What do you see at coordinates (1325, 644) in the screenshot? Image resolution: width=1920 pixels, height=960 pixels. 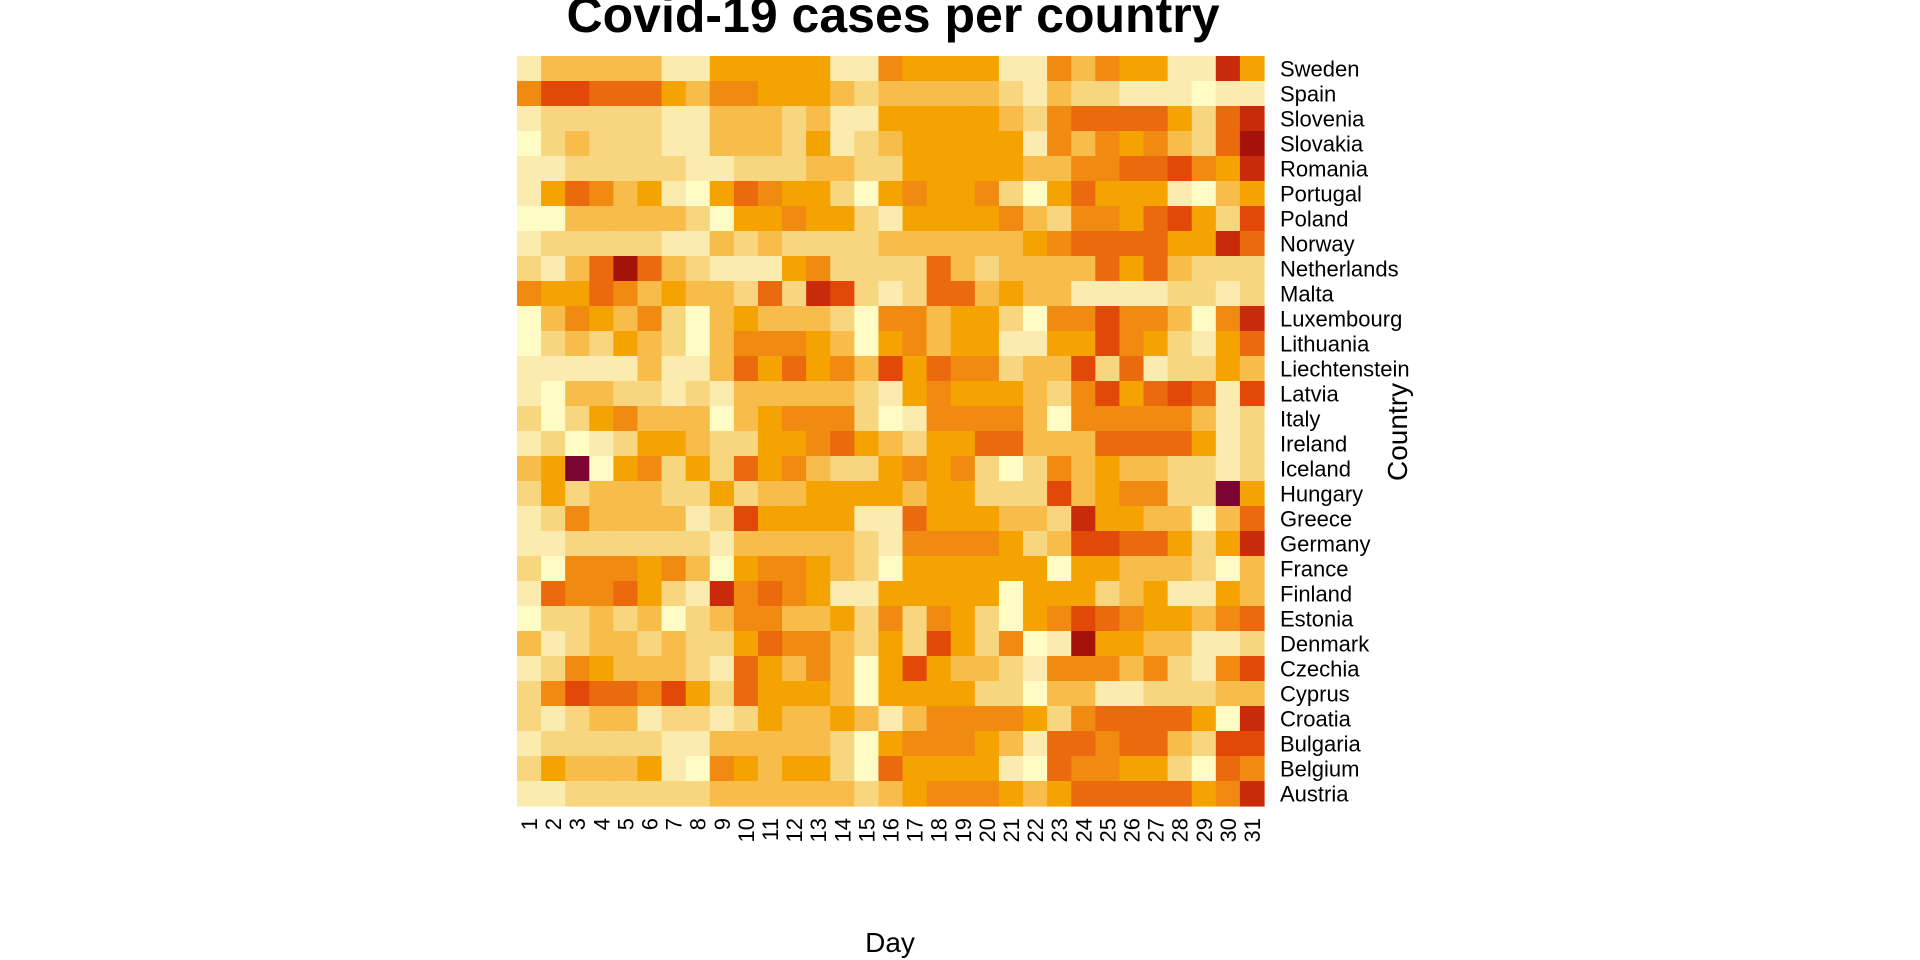 I see `y-tick-label: Denmark` at bounding box center [1325, 644].